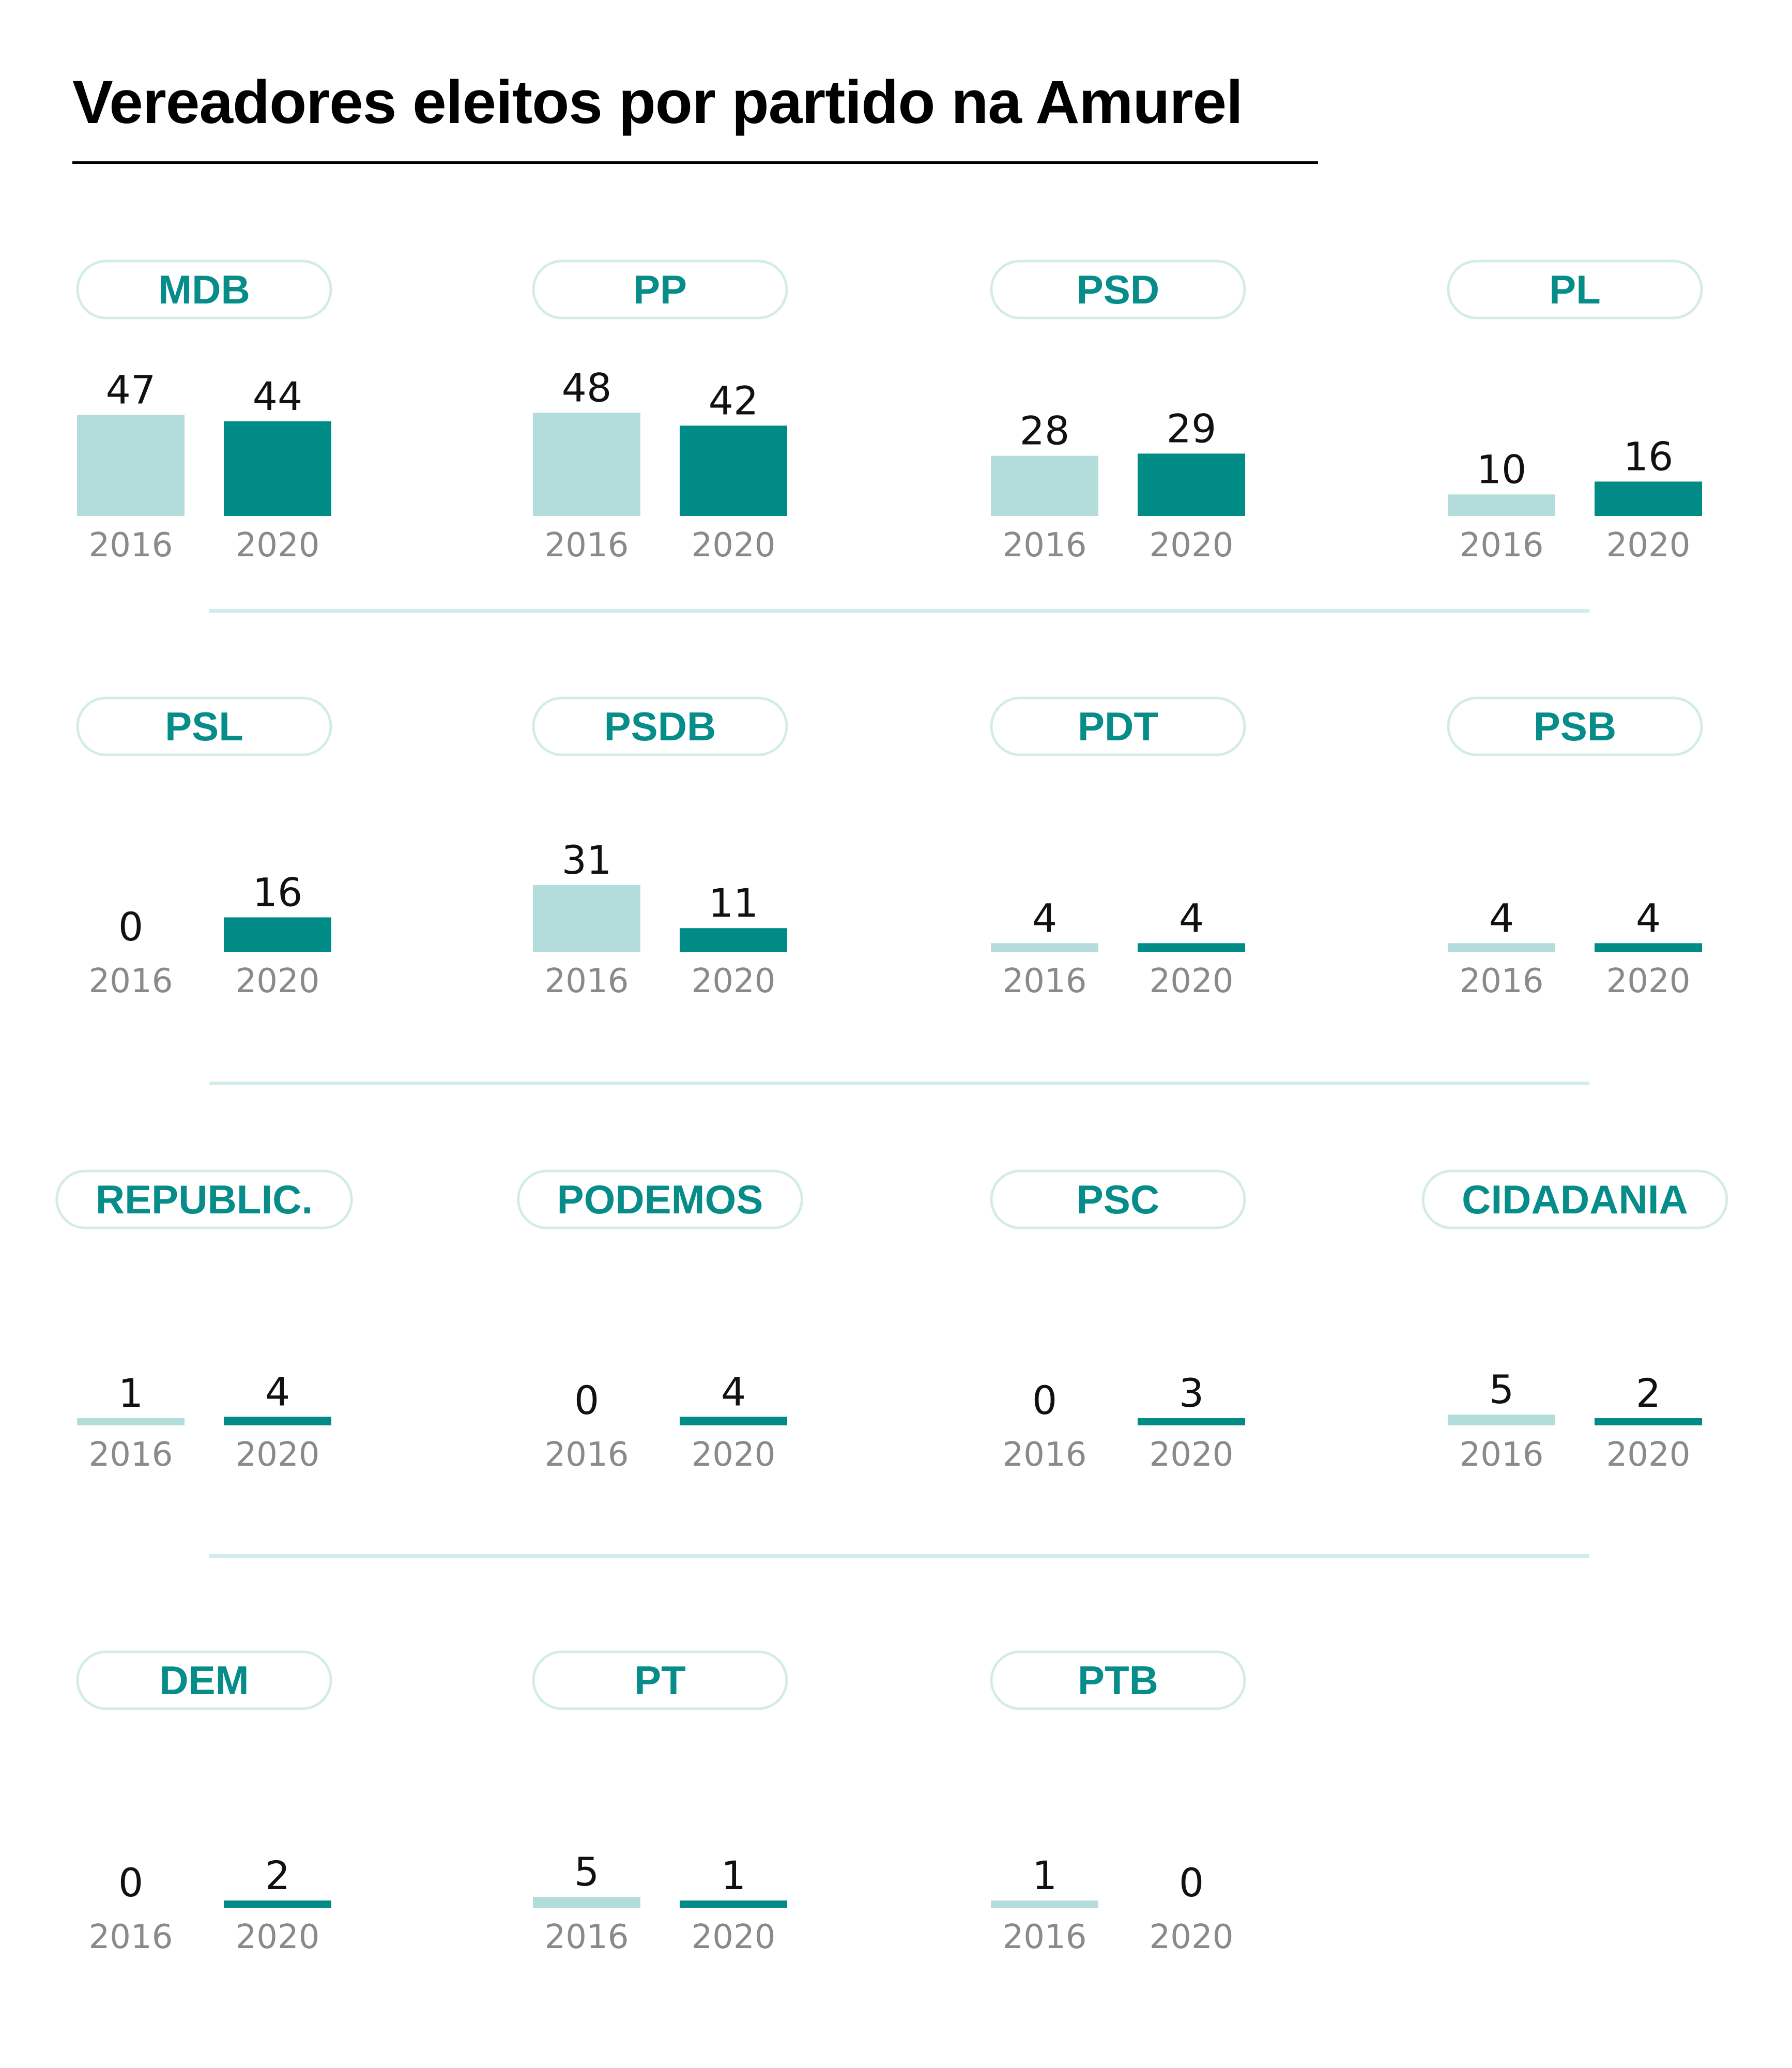 This screenshot has height=2068, width=1792. What do you see at coordinates (1191, 1393) in the screenshot?
I see `value-label: 3` at bounding box center [1191, 1393].